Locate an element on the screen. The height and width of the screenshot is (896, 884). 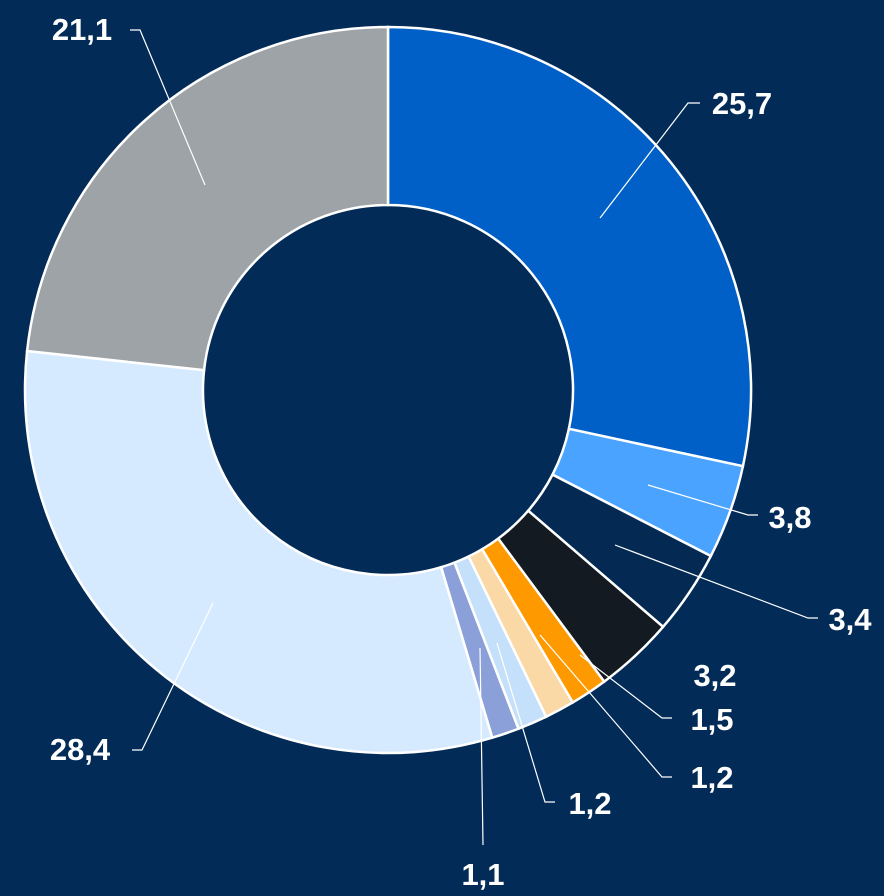
data-label: 28,4 is located at coordinates (80, 749).